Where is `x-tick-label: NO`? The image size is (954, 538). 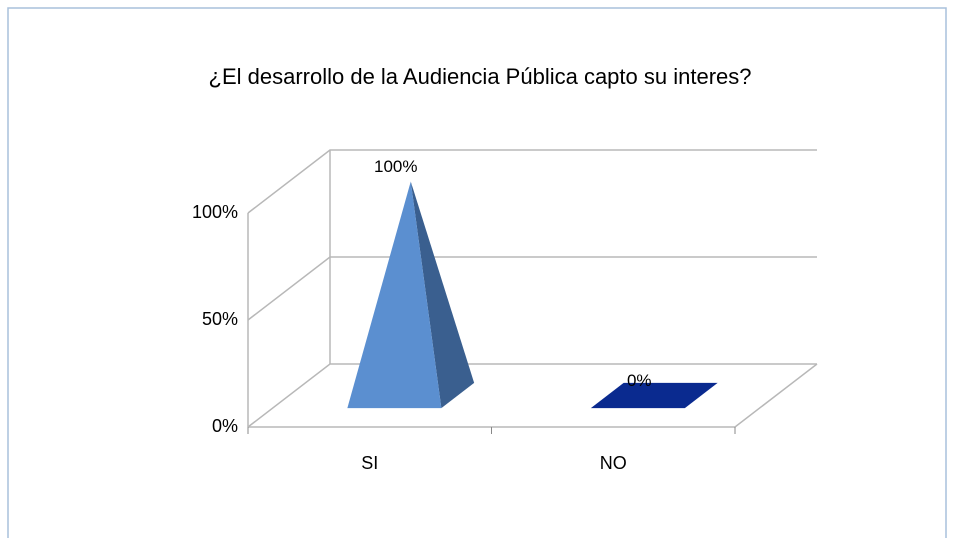
x-tick-label: NO is located at coordinates (613, 463).